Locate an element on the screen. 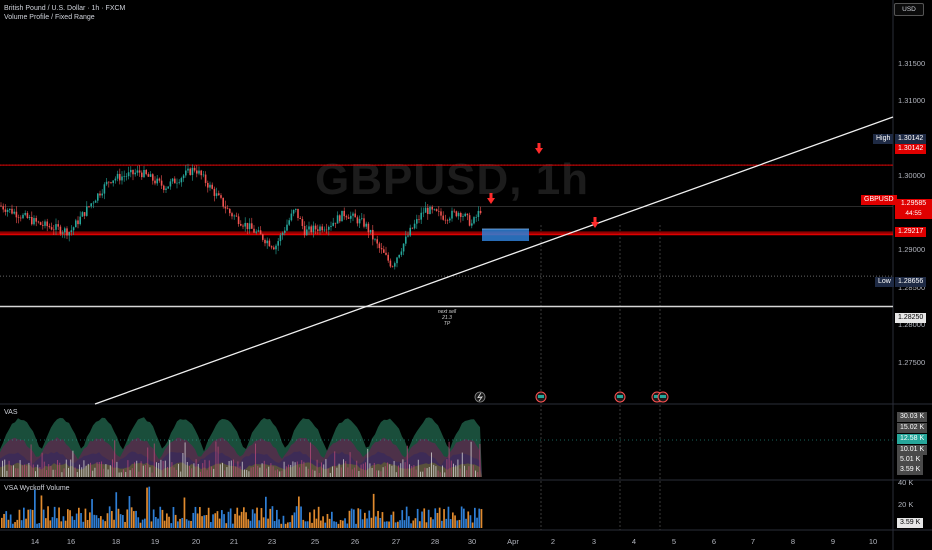 Image resolution: width=932 pixels, height=550 pixels. wyckoff-volume-histogram is located at coordinates (242, 507).